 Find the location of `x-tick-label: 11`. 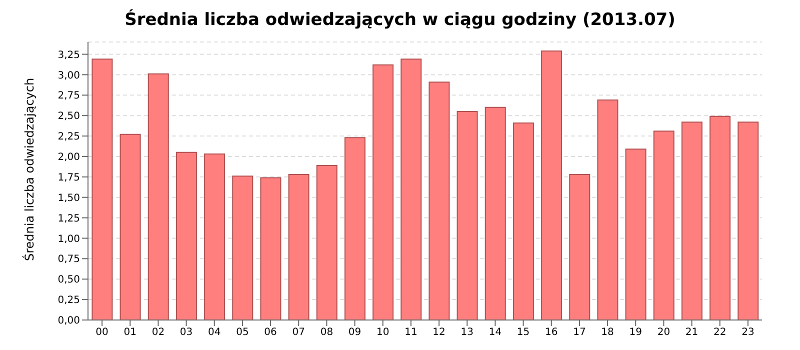

x-tick-label: 11 is located at coordinates (411, 332).